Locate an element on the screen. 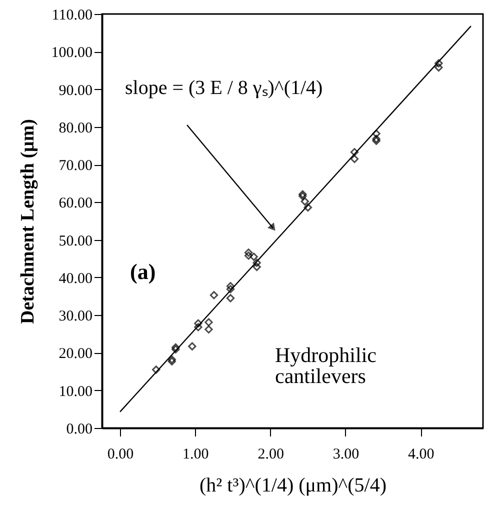 The width and height of the screenshot is (485, 516). y-tick-label: 30.00 is located at coordinates (75, 316).